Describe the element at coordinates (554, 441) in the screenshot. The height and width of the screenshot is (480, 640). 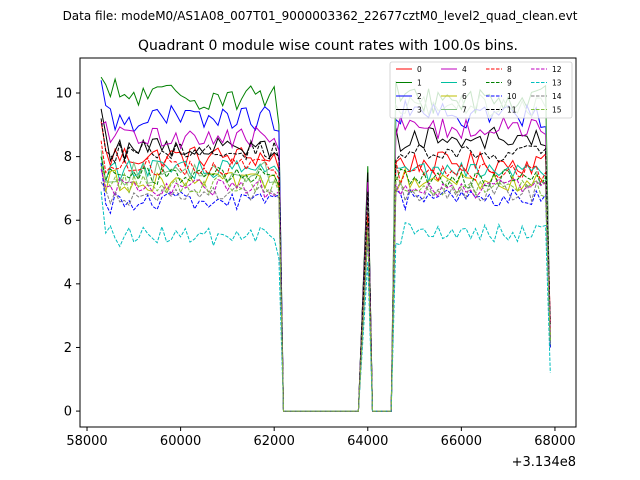
I see `x-tick-label: 68000` at that location.